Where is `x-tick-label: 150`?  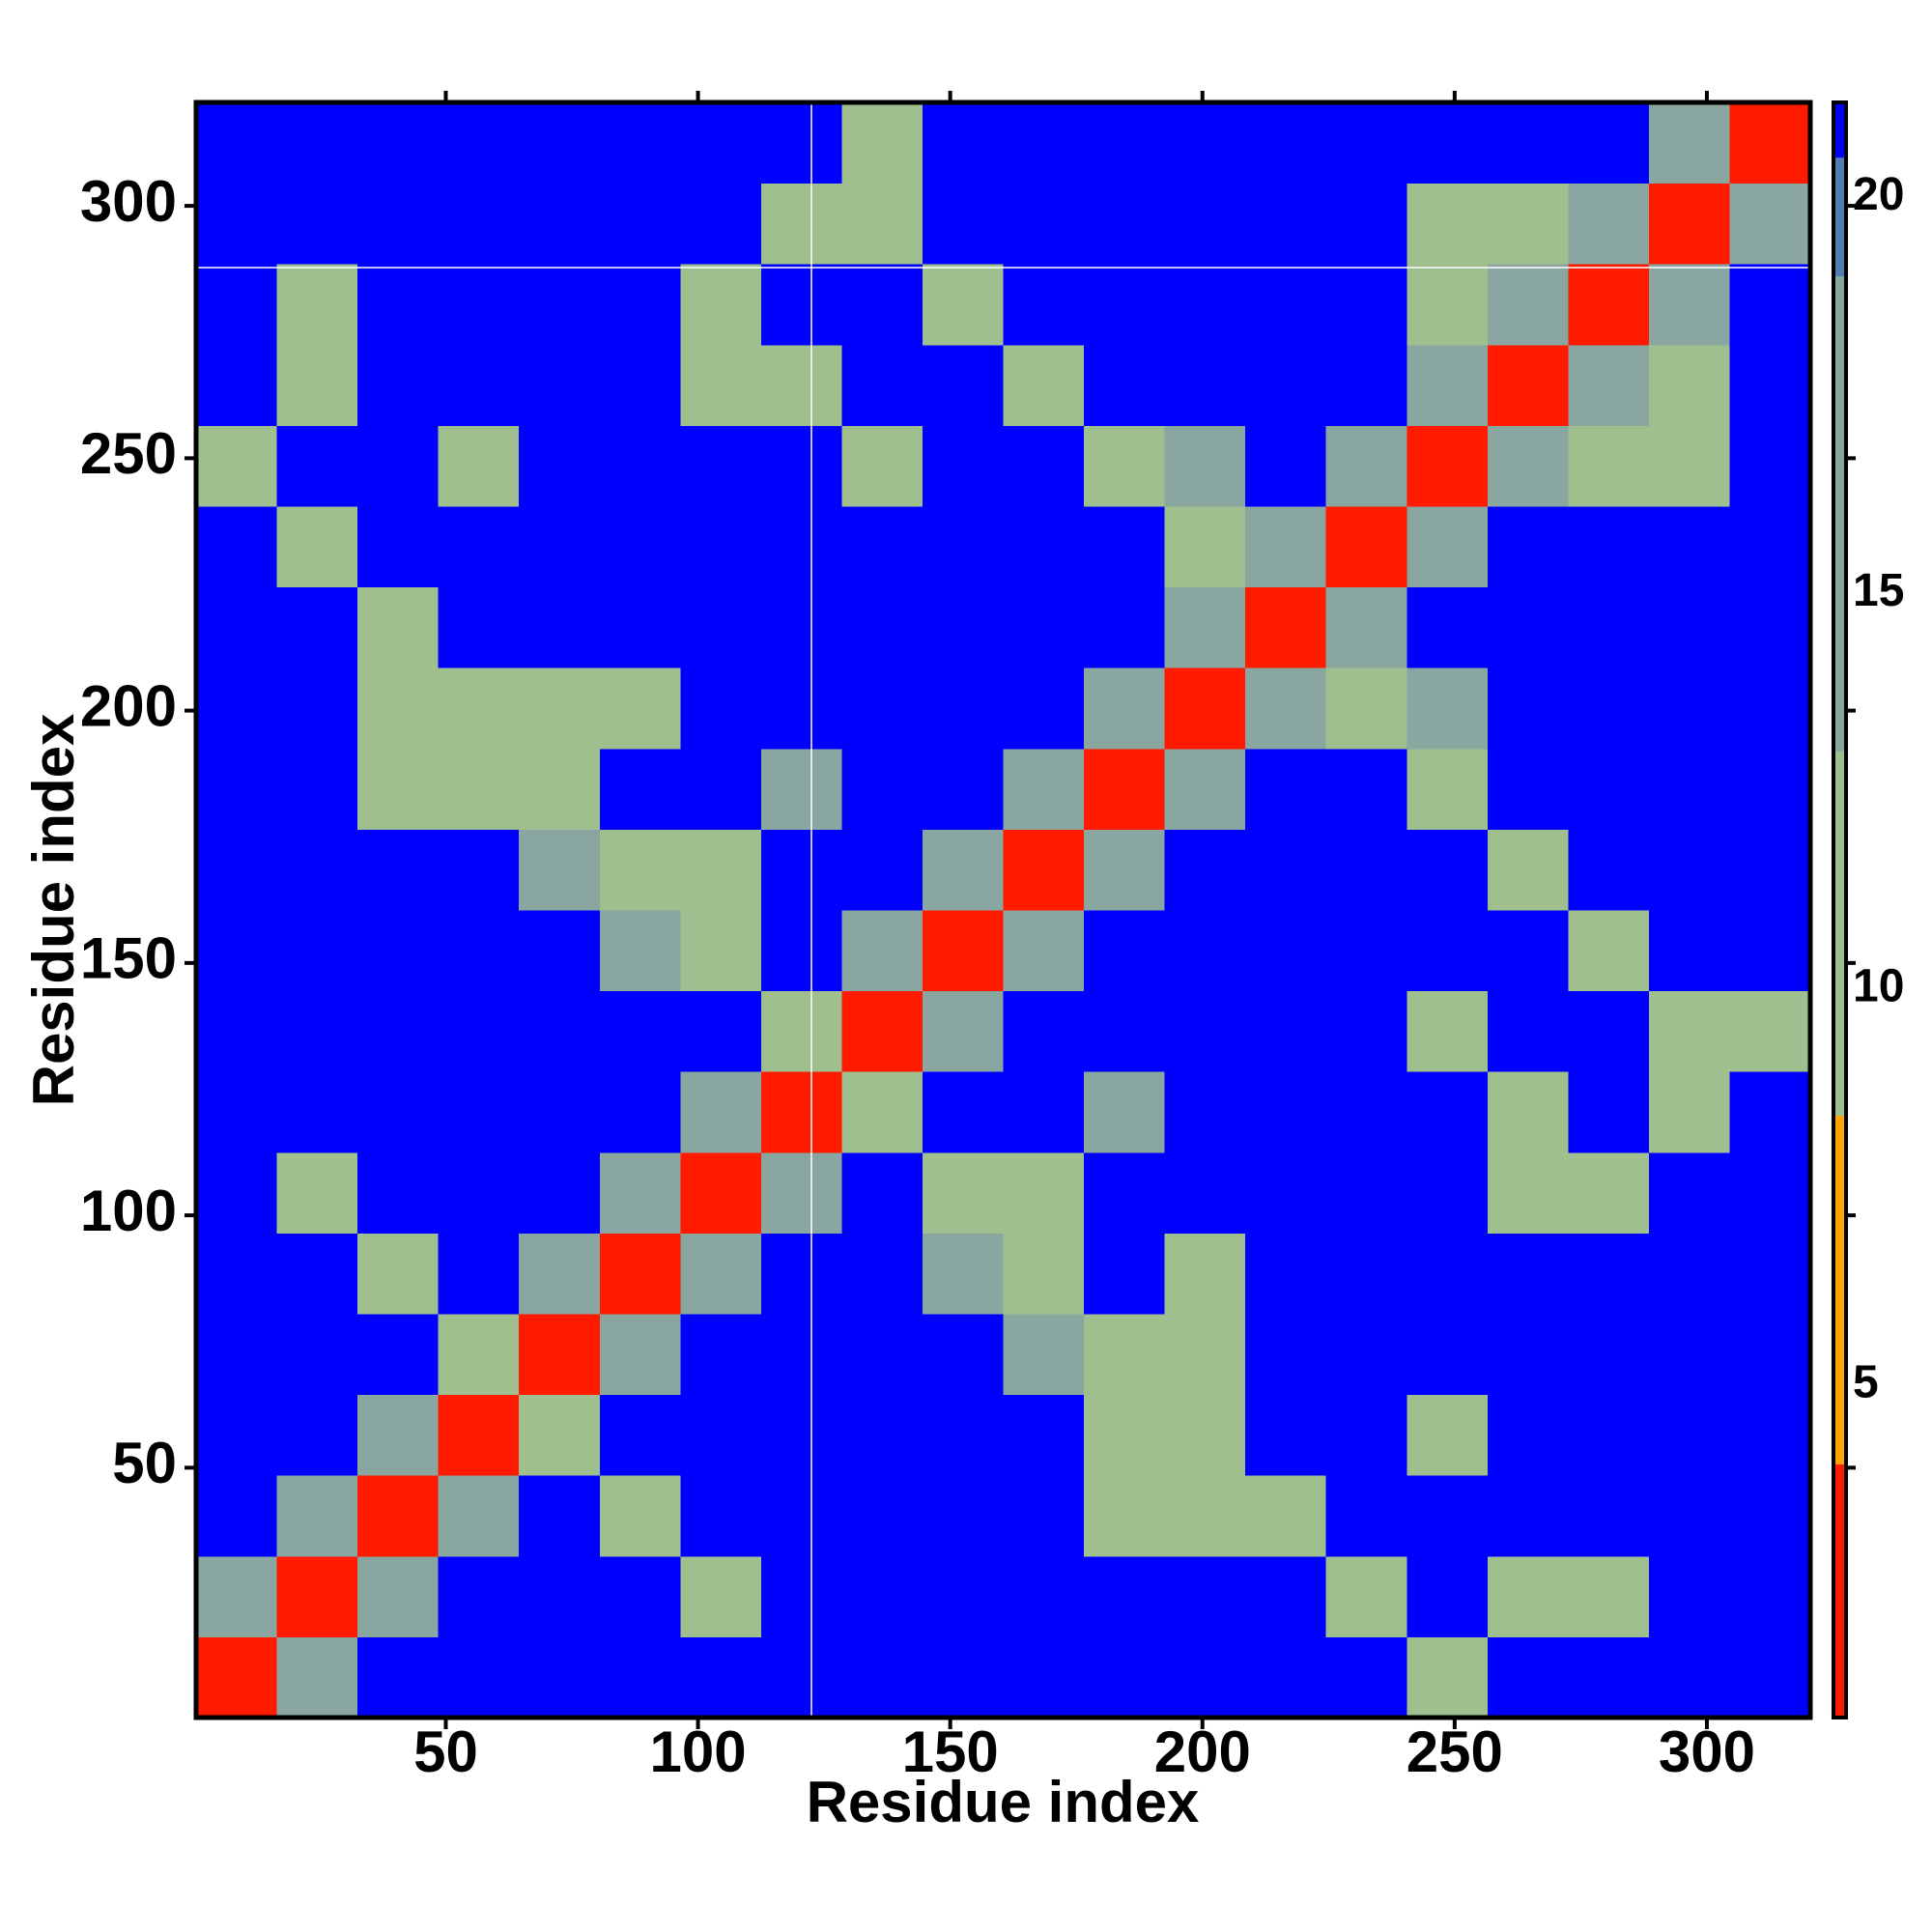 x-tick-label: 150 is located at coordinates (950, 1751).